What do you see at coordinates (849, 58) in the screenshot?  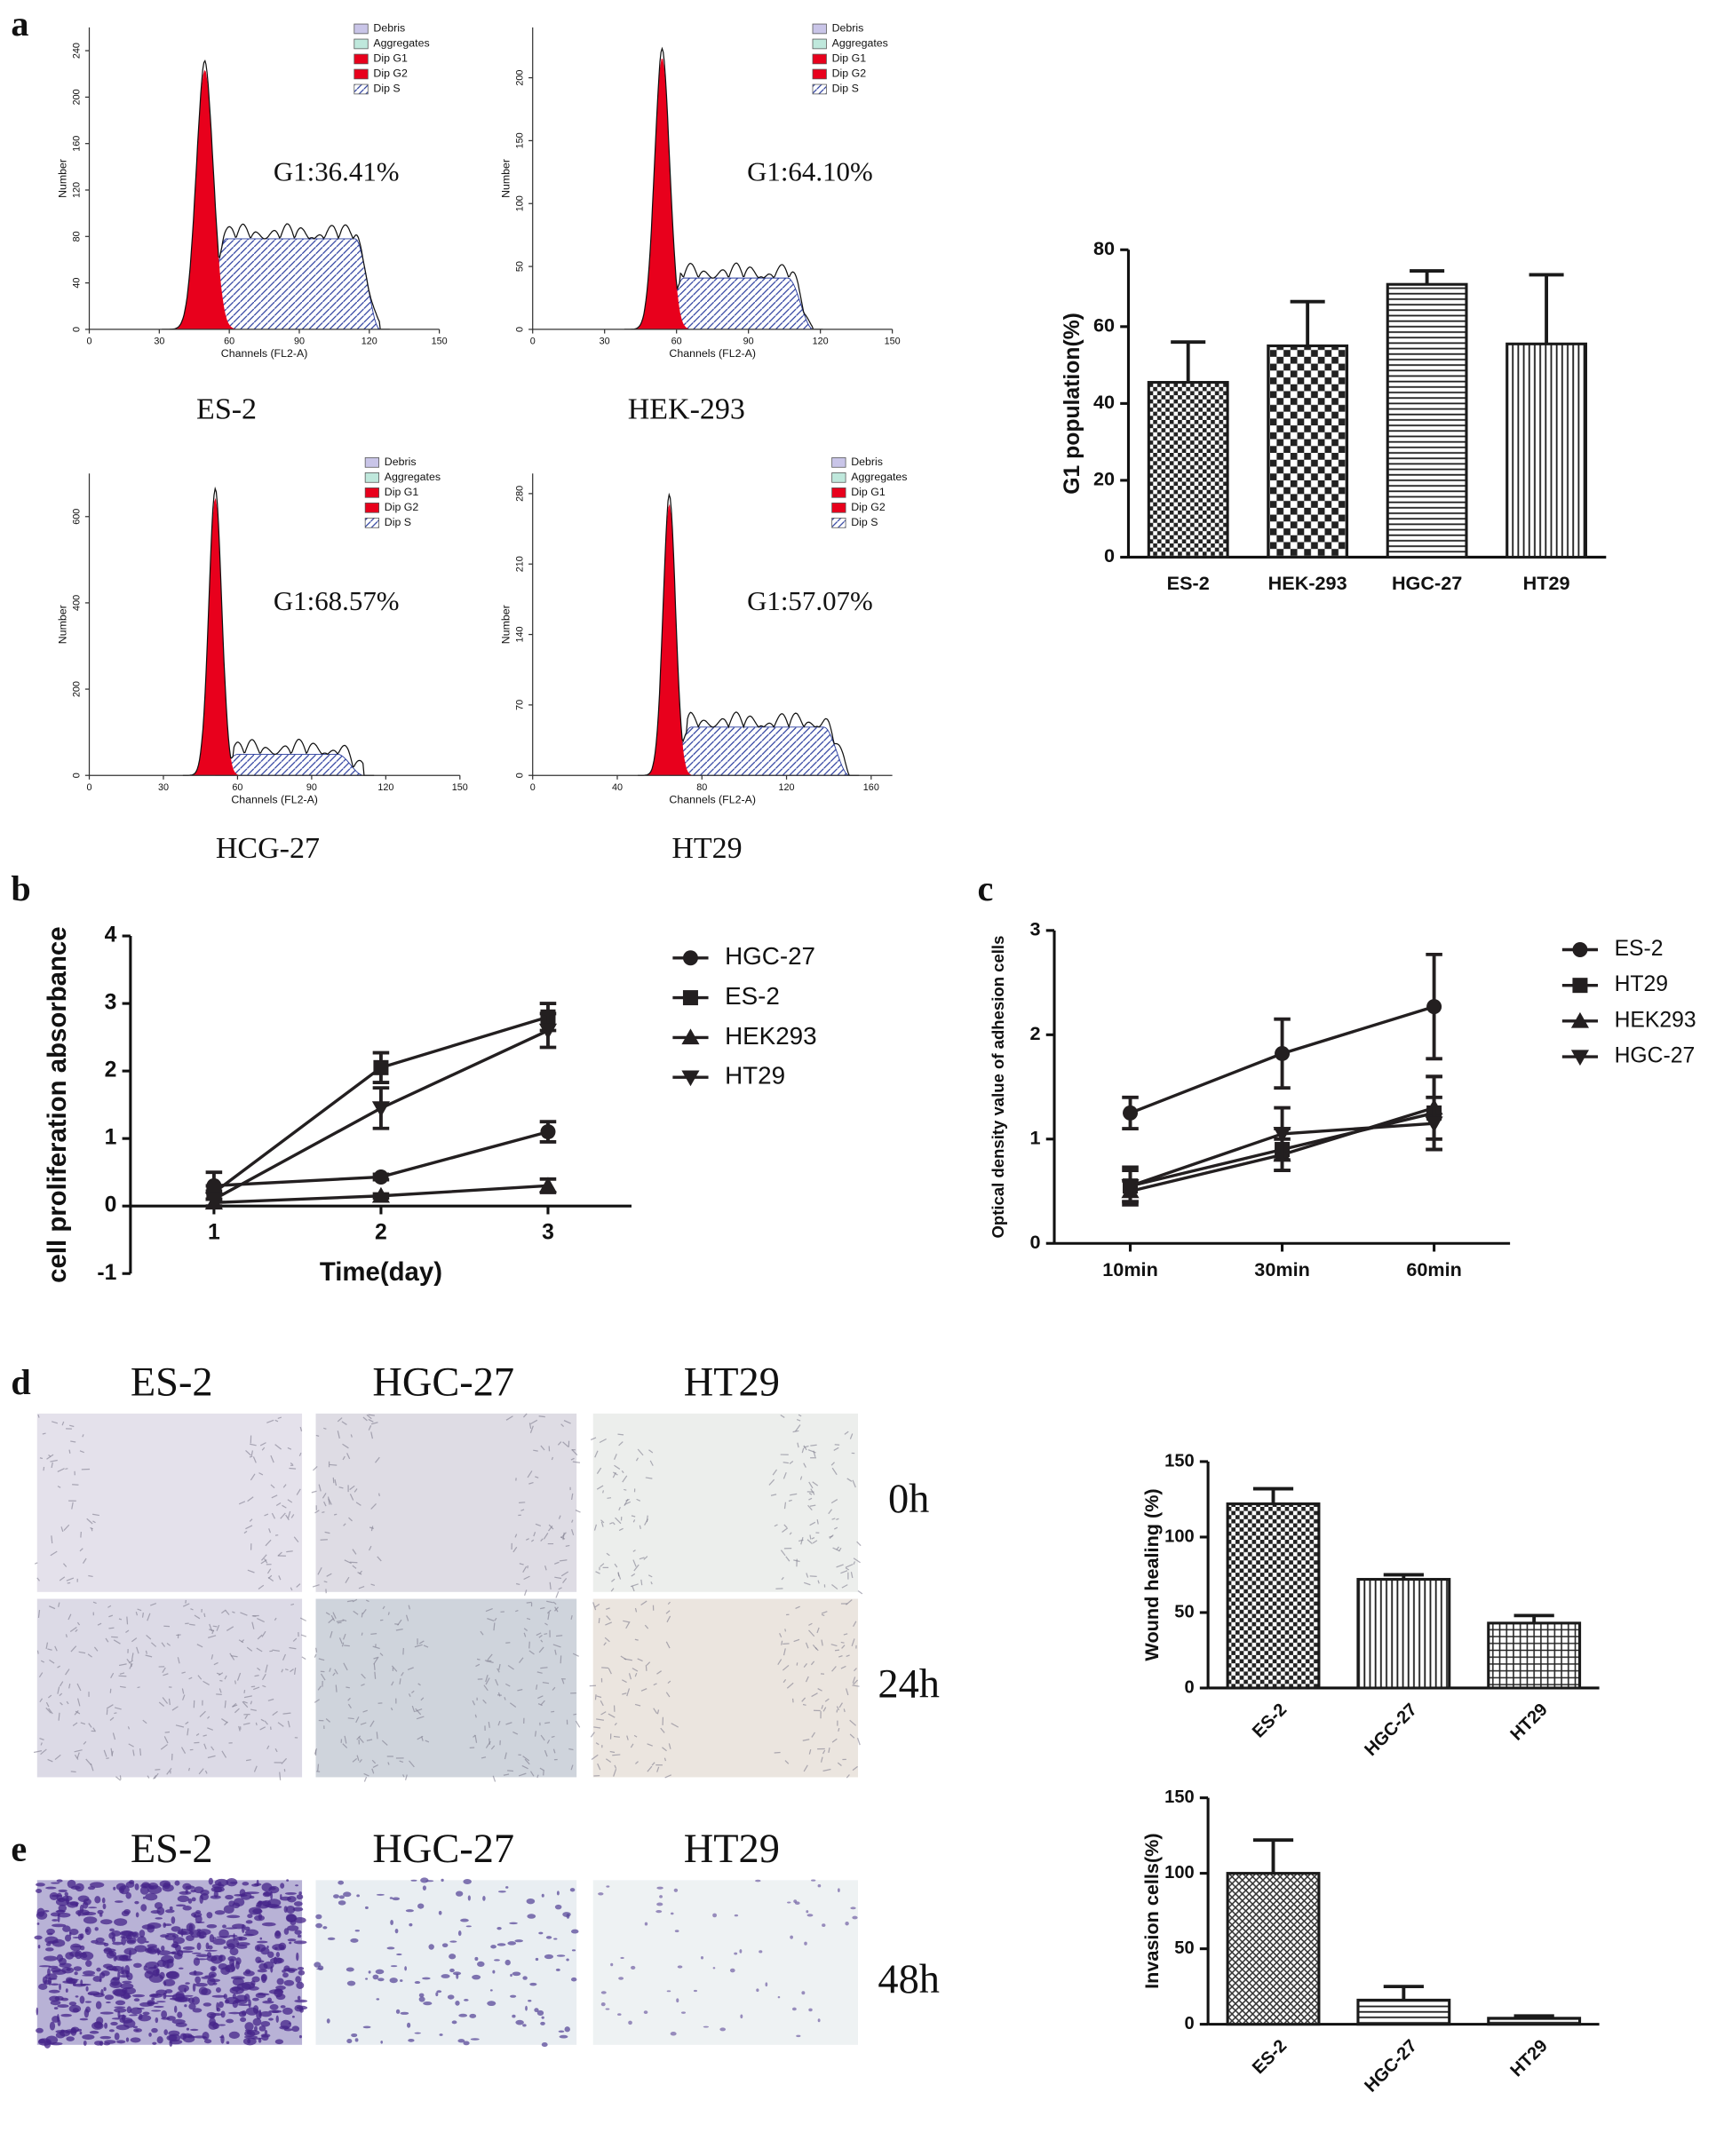 I see `legend-label: Dip G1` at bounding box center [849, 58].